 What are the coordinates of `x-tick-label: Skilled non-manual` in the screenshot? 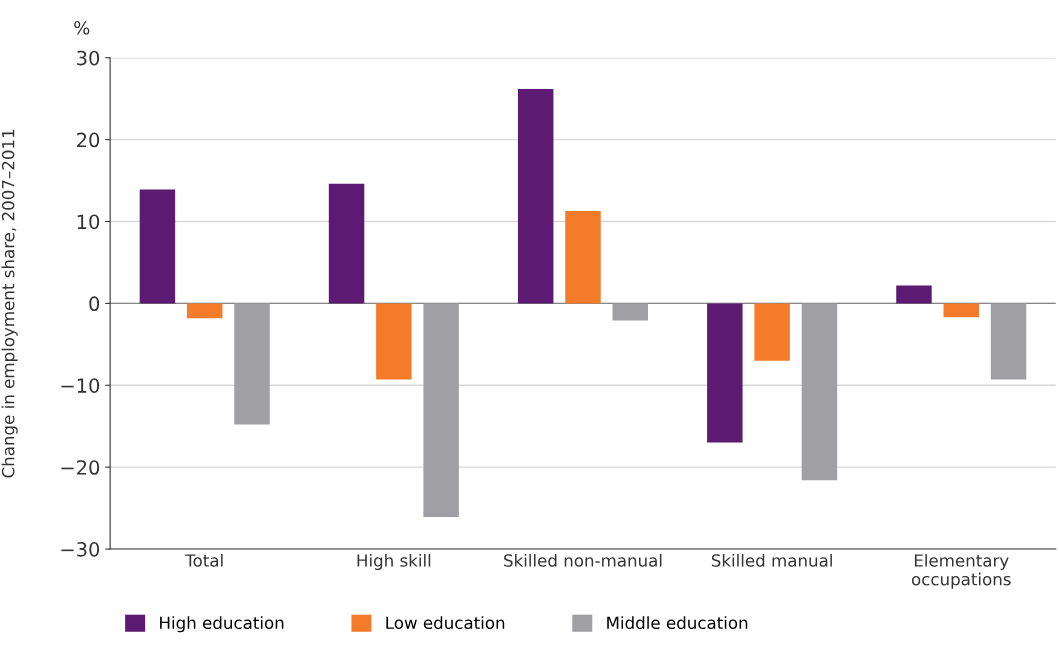 It's located at (583, 560).